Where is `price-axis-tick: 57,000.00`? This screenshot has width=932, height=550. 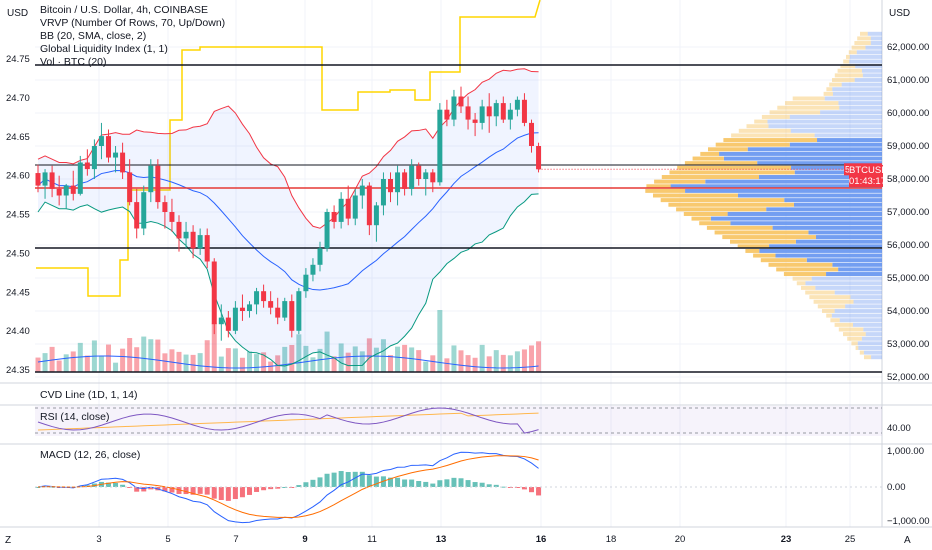 price-axis-tick: 57,000.00 is located at coordinates (908, 212).